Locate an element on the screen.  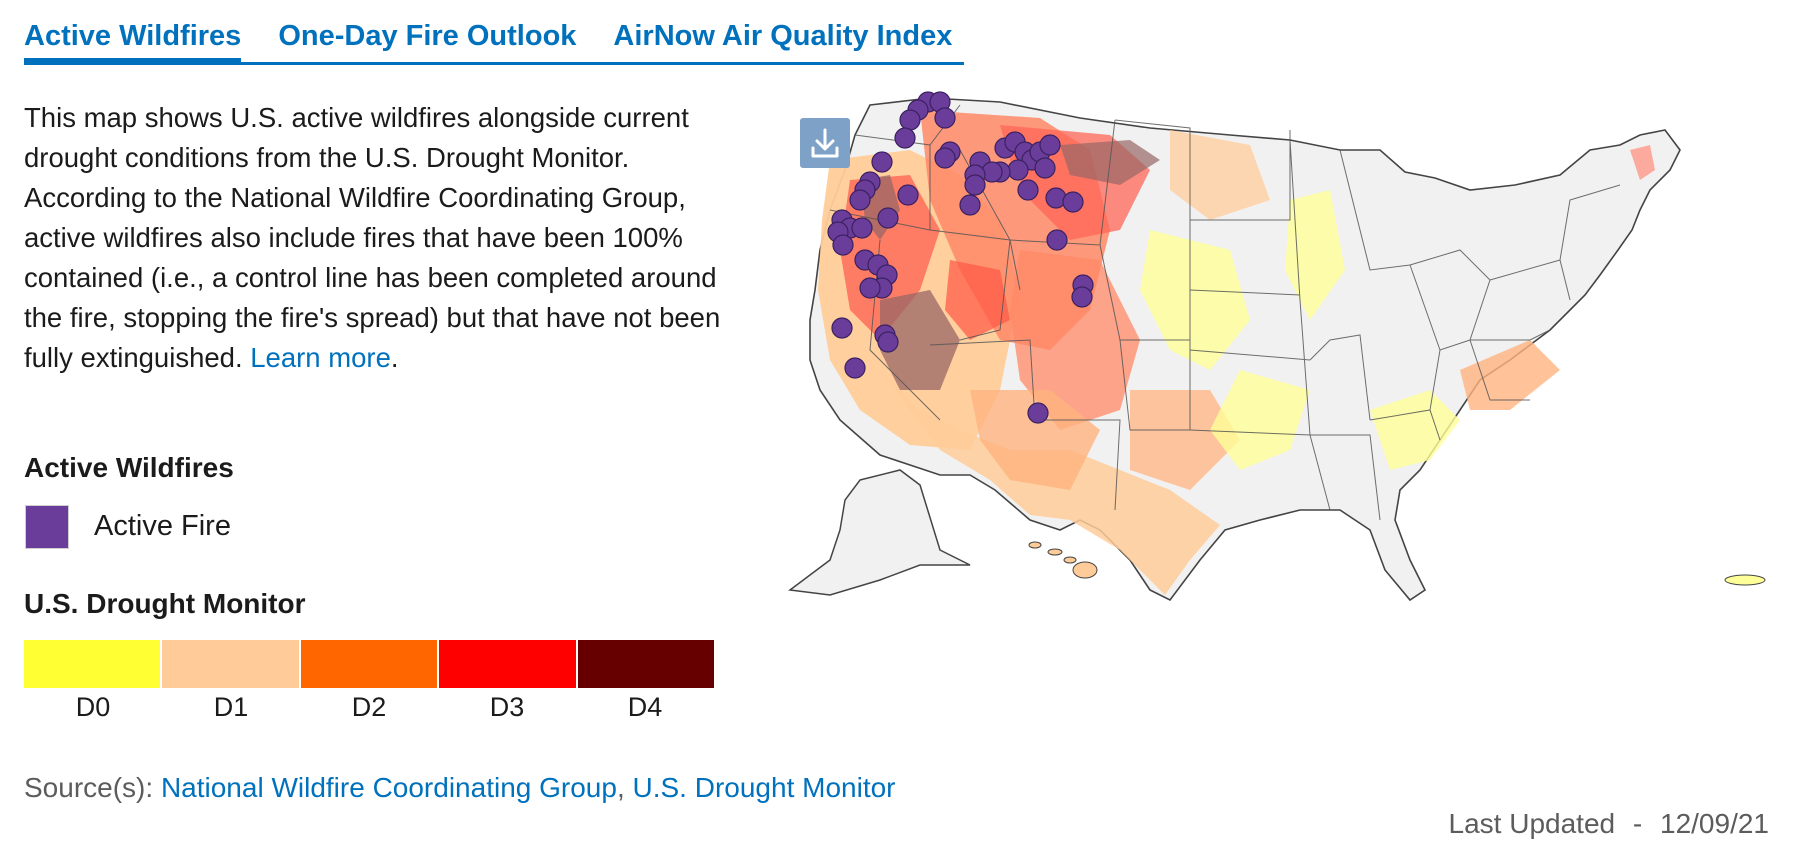
drought-legend-title: U.S. Drought Monitor is located at coordinates (165, 603).